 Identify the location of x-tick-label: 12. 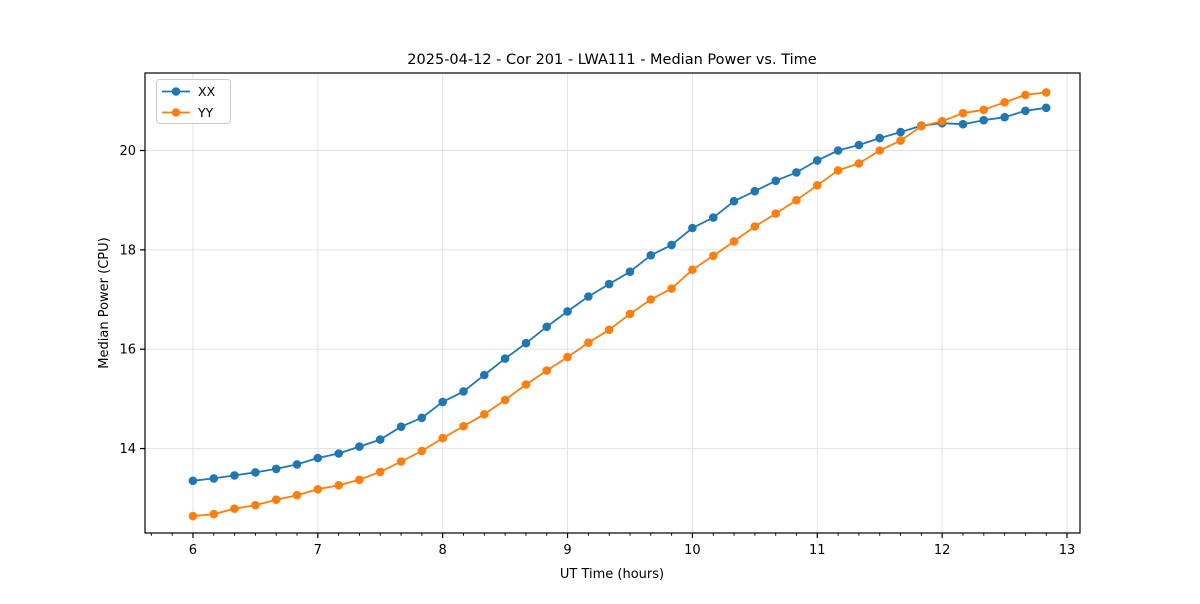
(942, 550).